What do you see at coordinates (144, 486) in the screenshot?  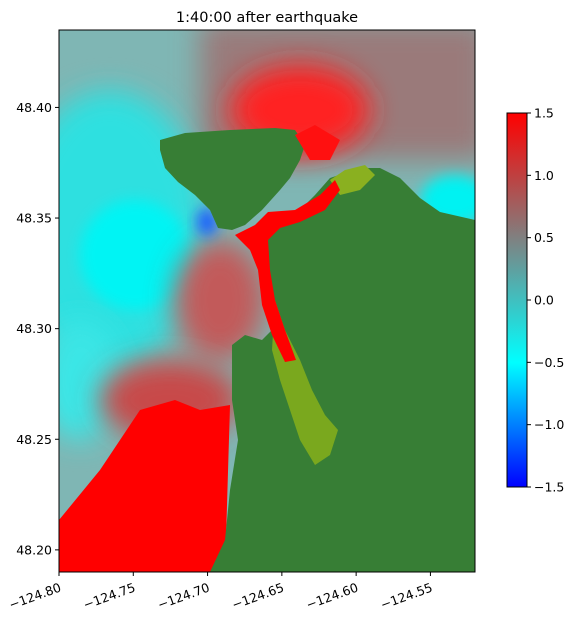 I see `sea-red-southwest` at bounding box center [144, 486].